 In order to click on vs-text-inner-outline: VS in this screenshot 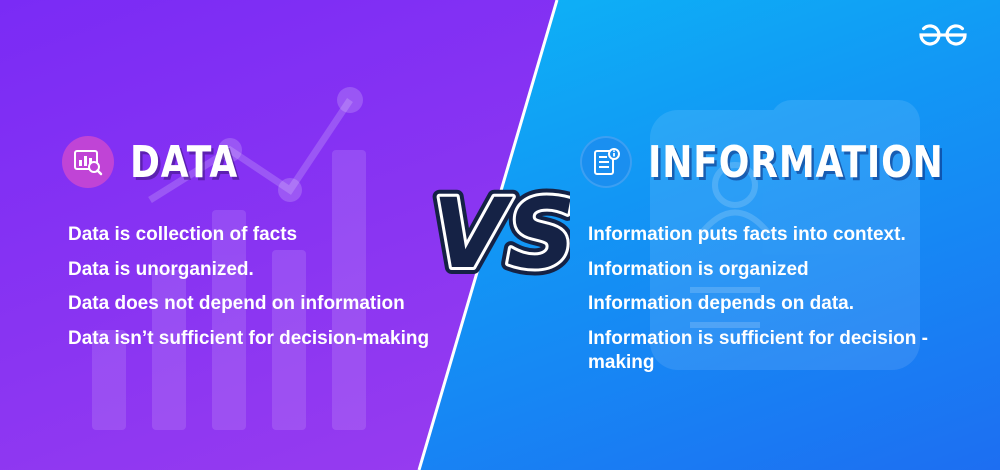, I will do `click(501, 234)`.